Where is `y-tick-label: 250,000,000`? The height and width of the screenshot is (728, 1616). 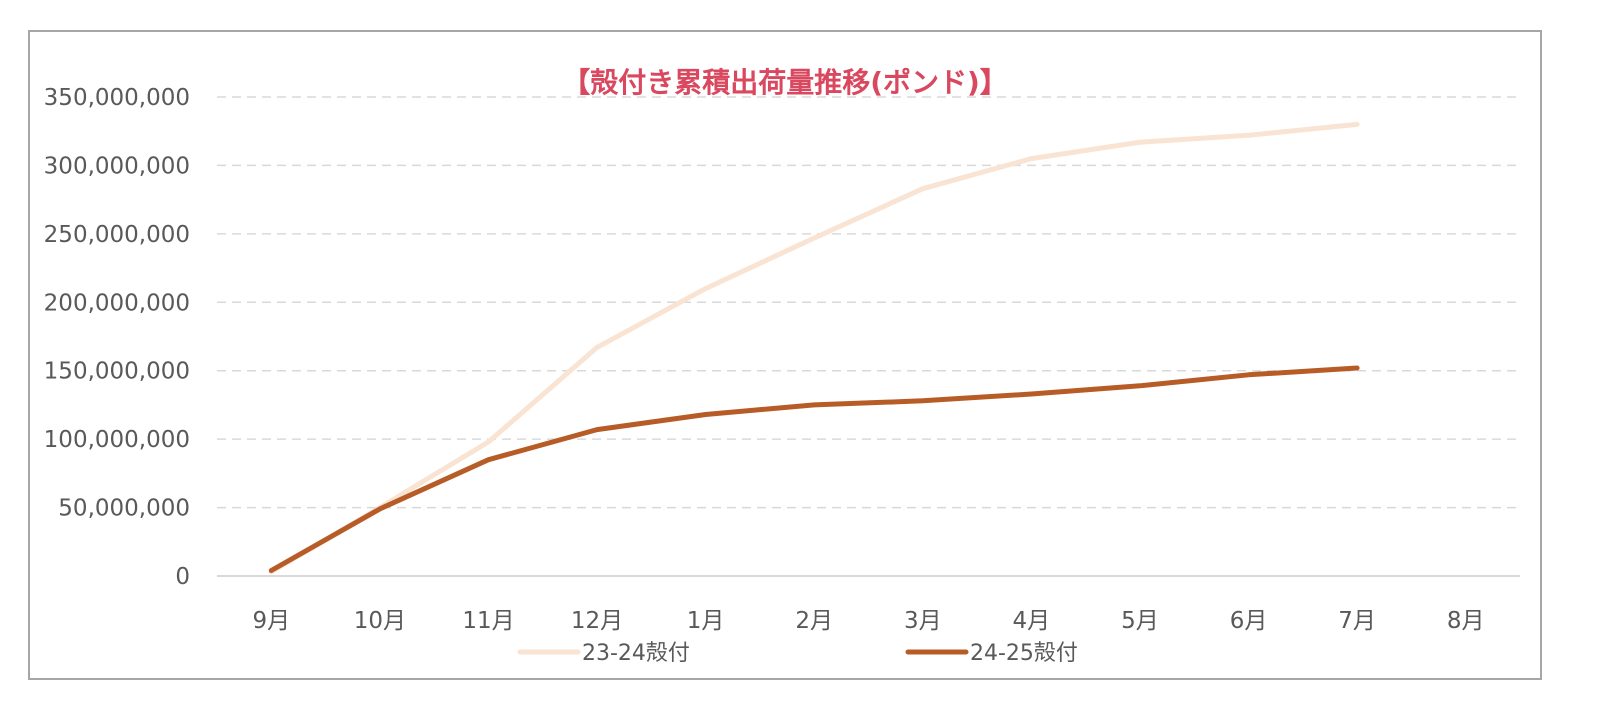 y-tick-label: 250,000,000 is located at coordinates (117, 235).